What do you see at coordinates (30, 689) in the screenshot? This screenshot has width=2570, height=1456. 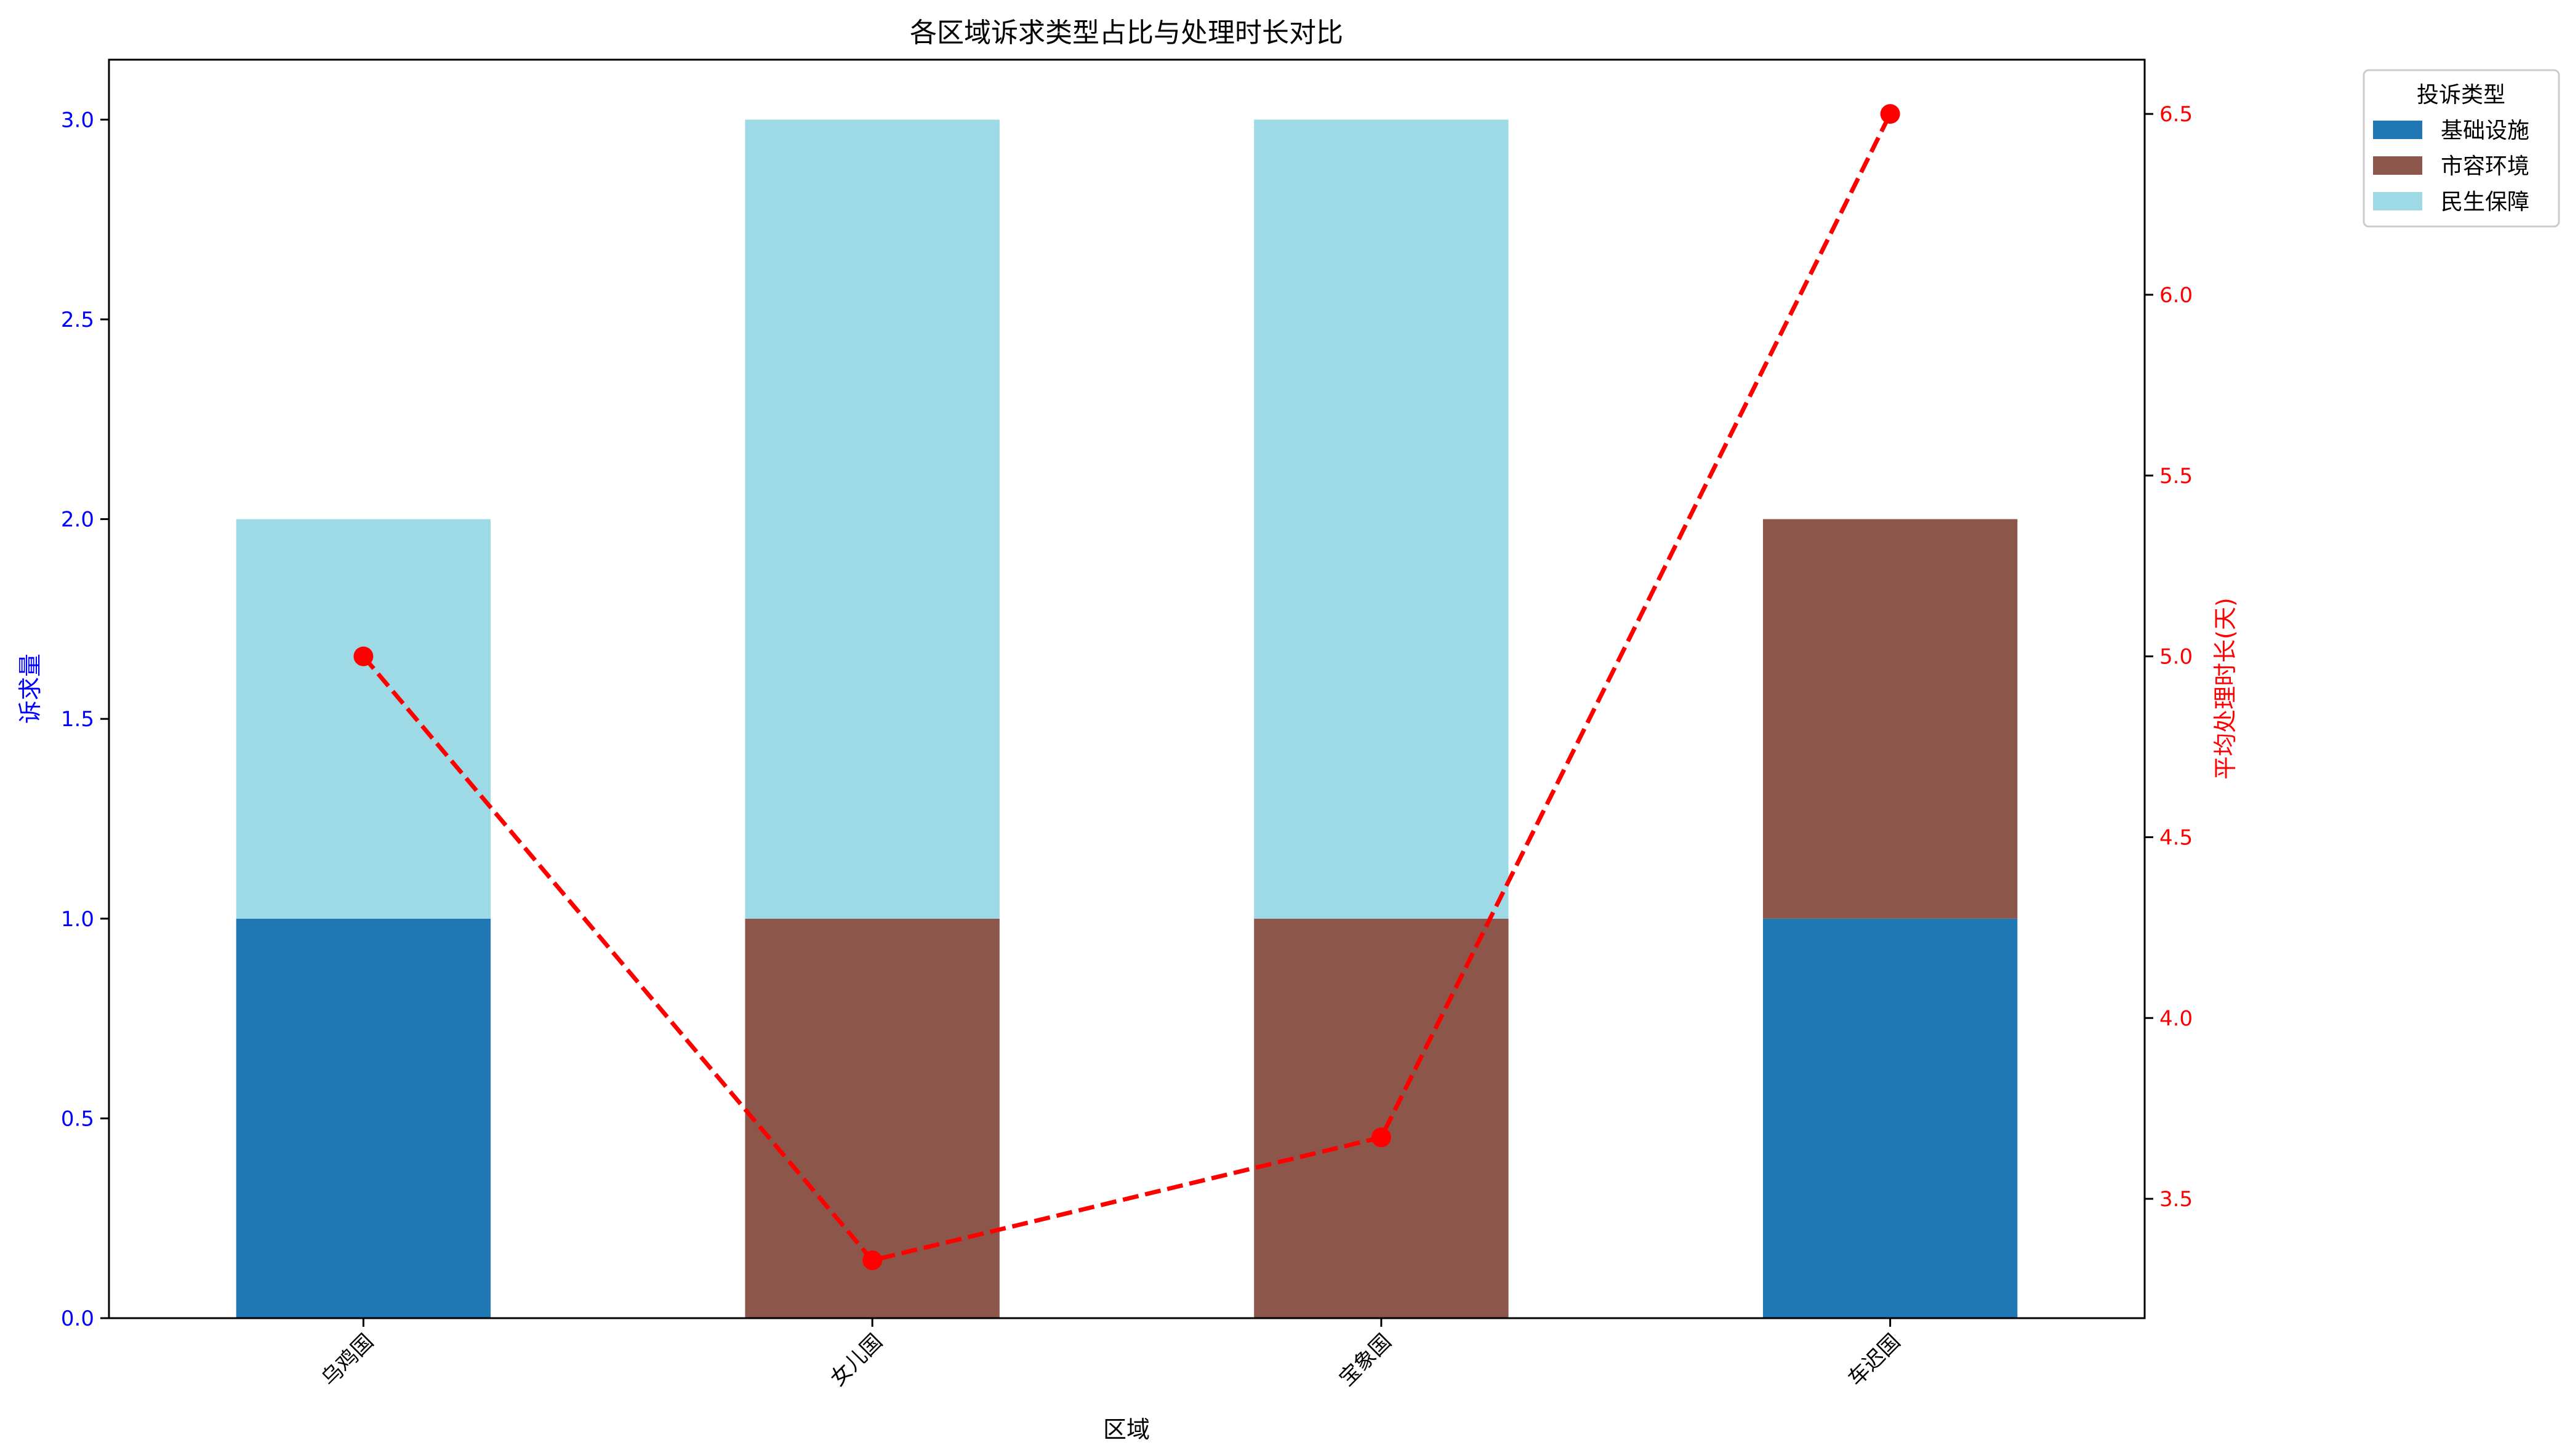 I see `y-axis-left-title: 诉求量` at bounding box center [30, 689].